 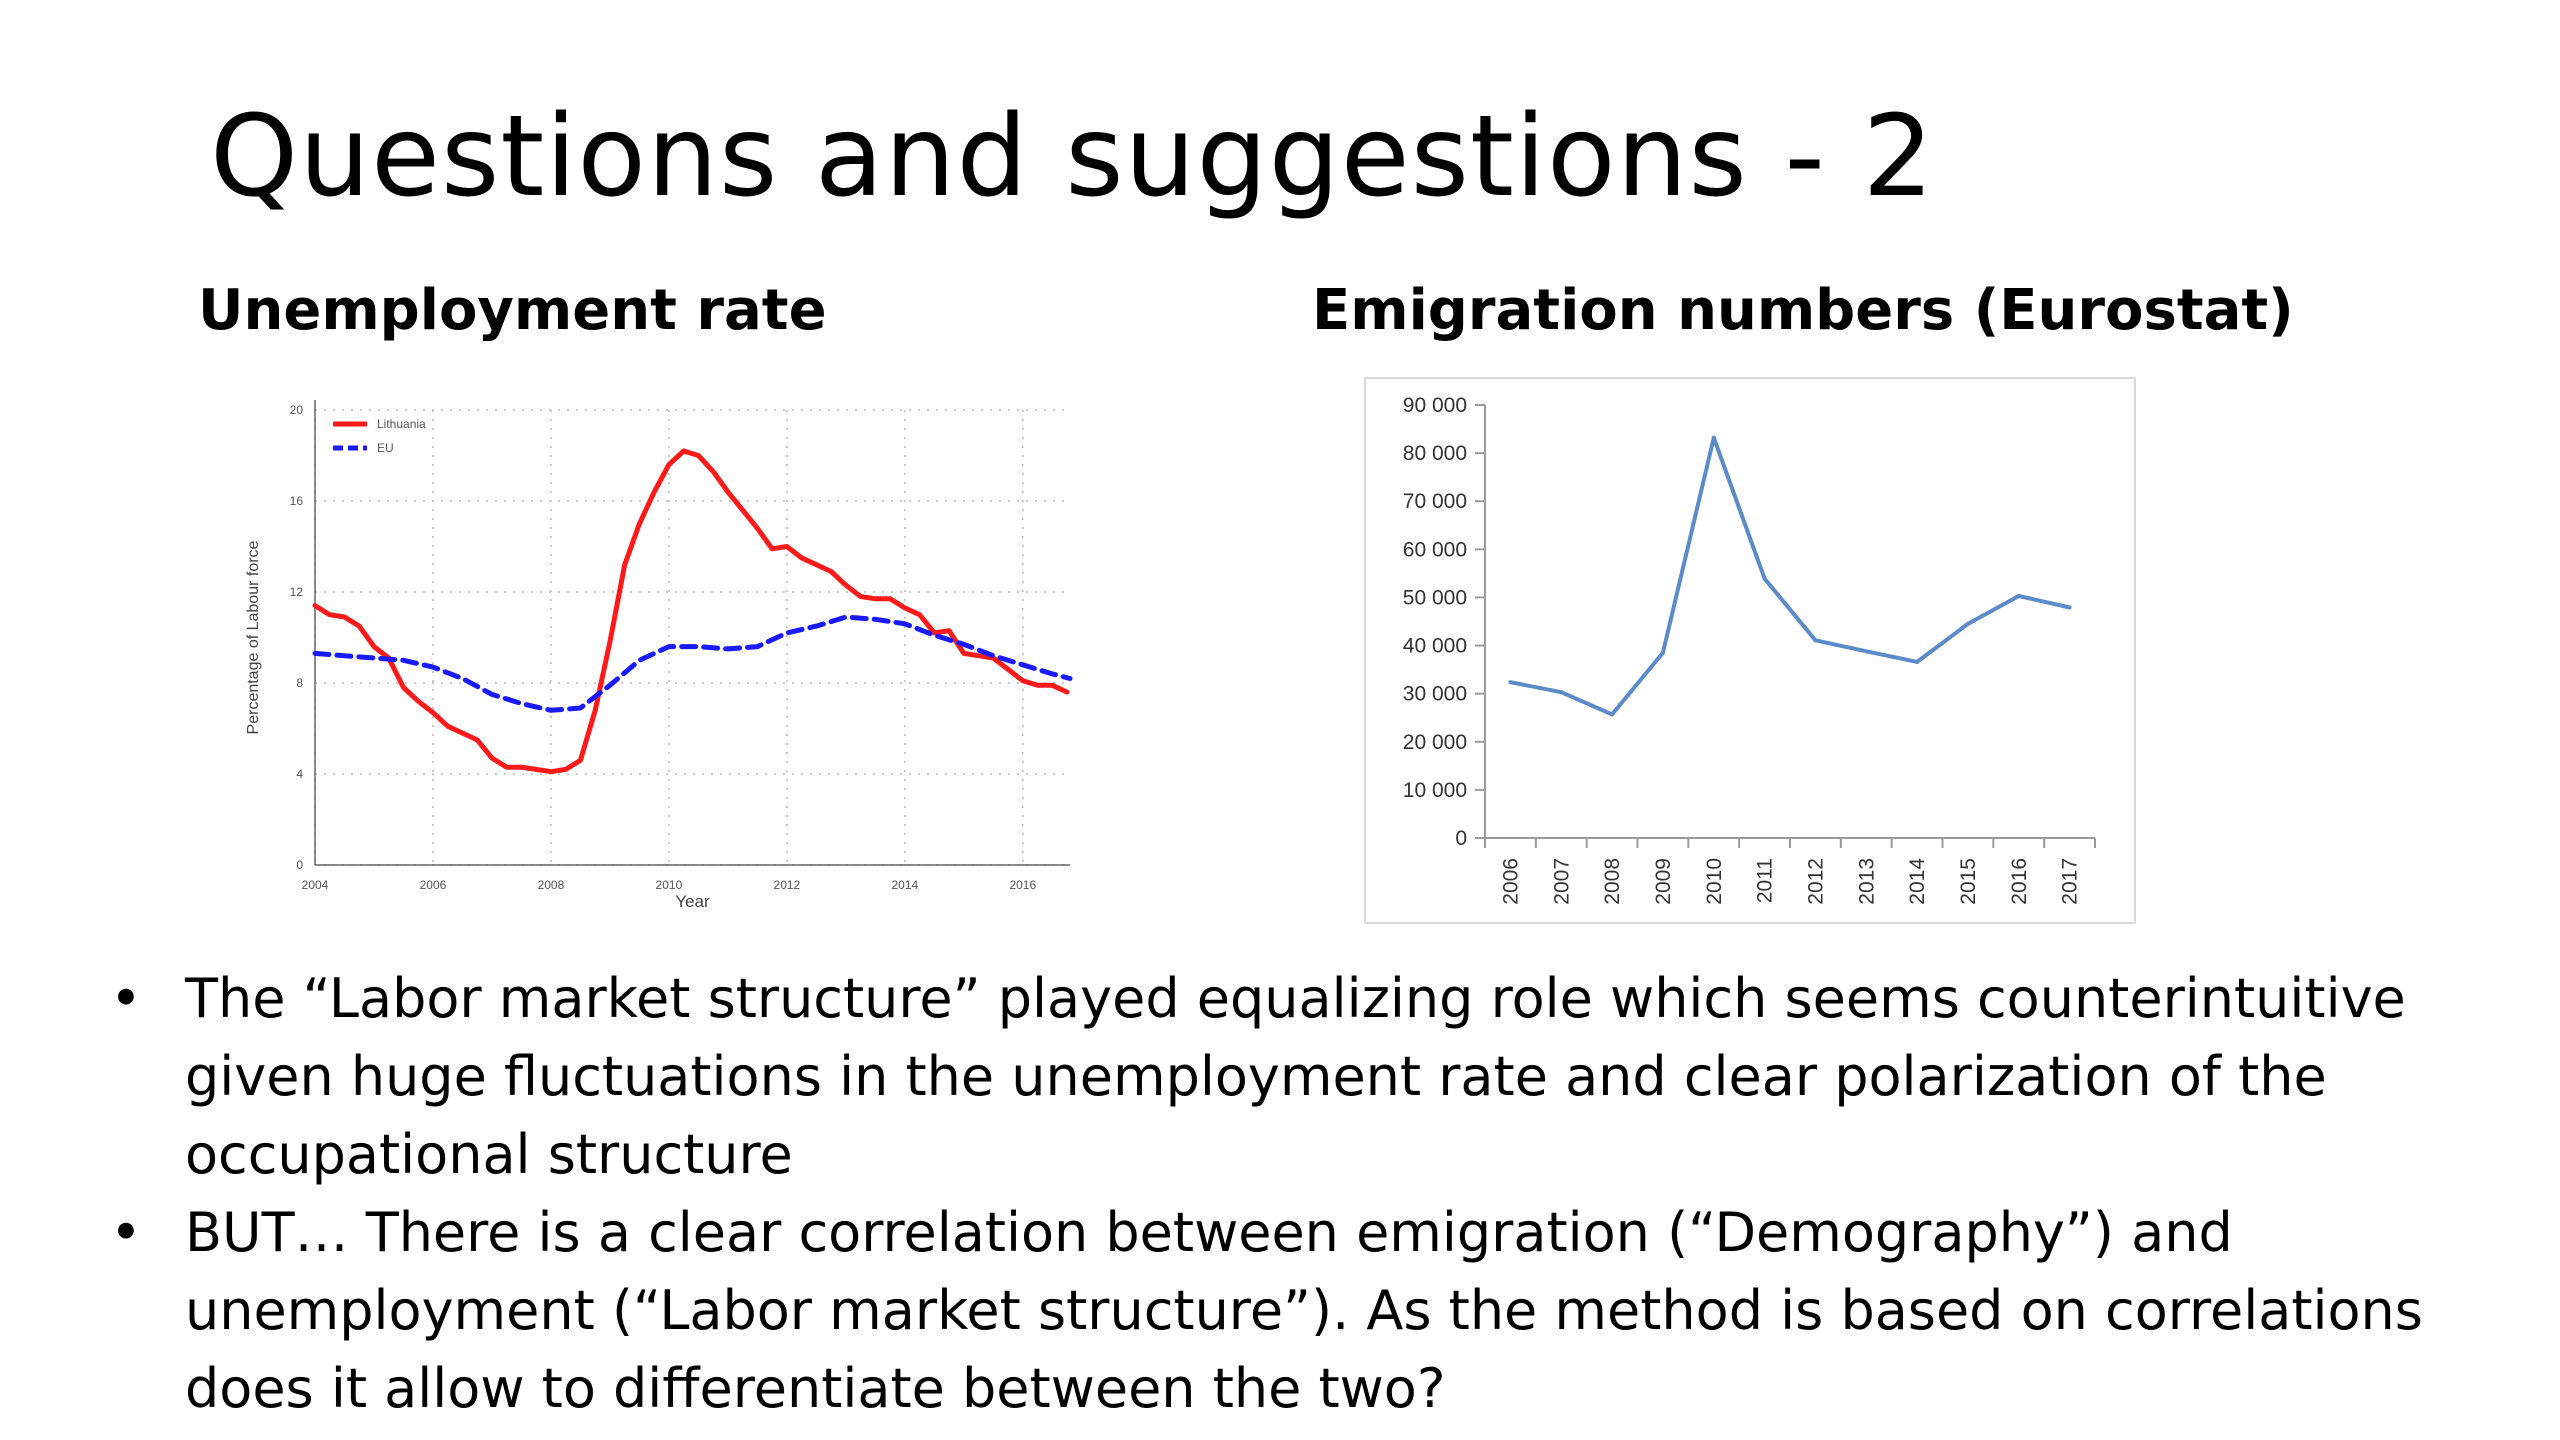 What do you see at coordinates (299, 774) in the screenshot?
I see `y-tick-label: 4` at bounding box center [299, 774].